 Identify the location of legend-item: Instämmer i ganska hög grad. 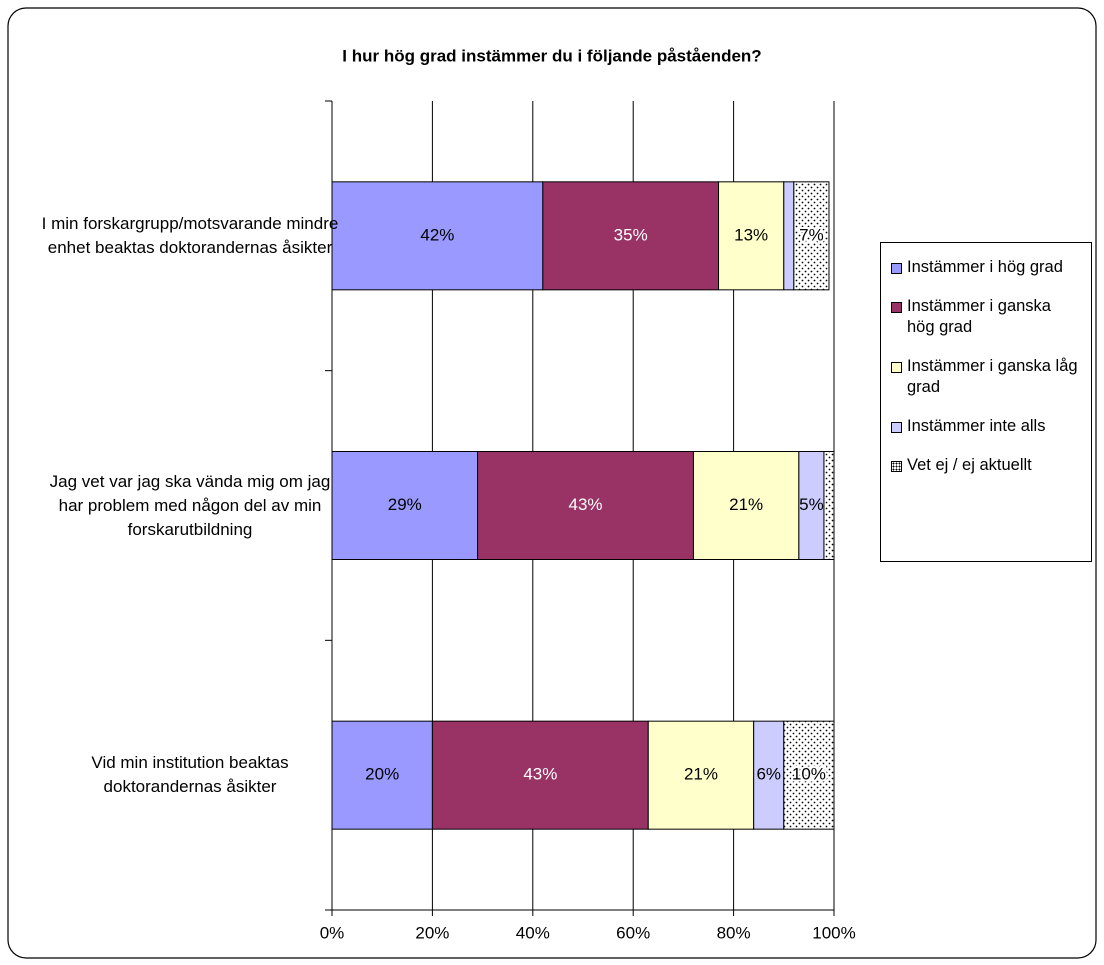
(987, 317).